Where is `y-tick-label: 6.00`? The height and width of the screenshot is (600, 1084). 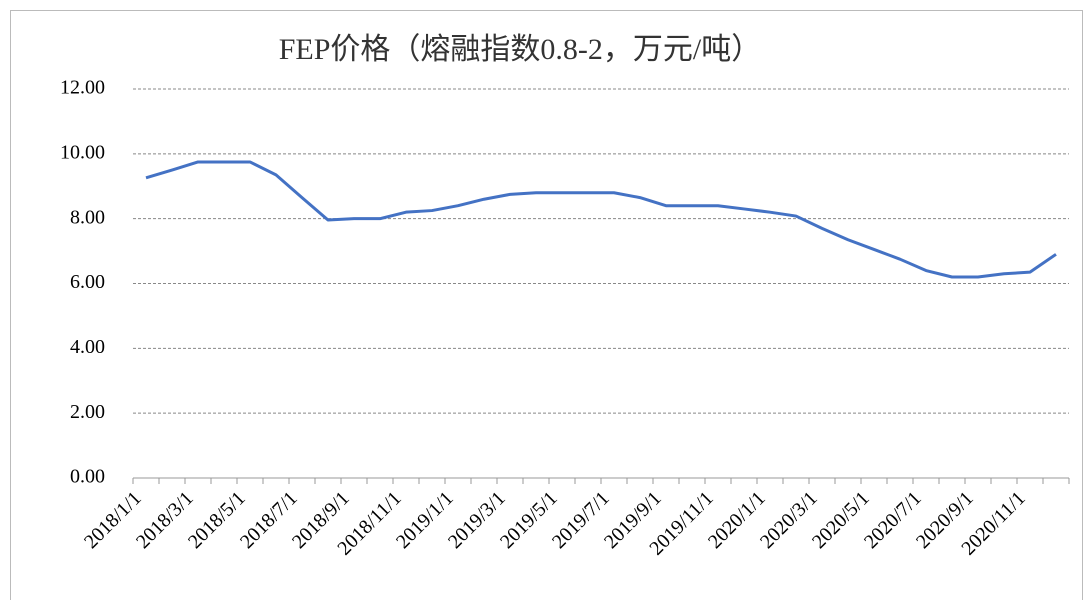 y-tick-label: 6.00 is located at coordinates (87, 282).